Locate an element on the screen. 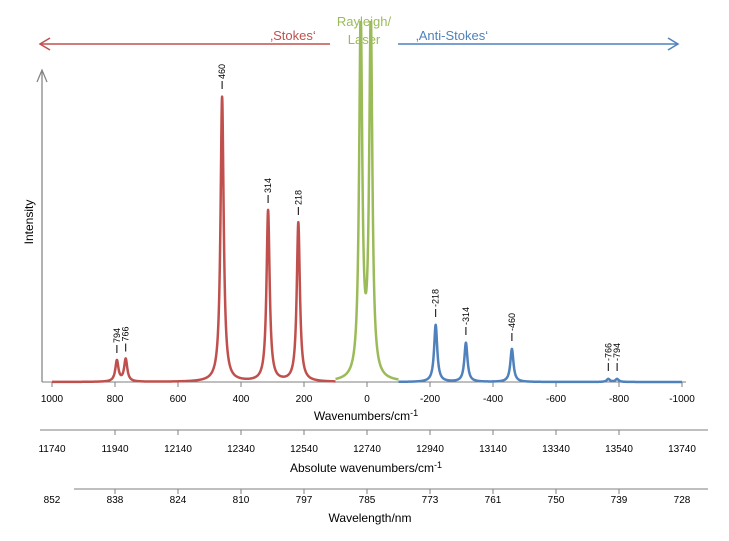 The image size is (729, 541). wavelength-ticks: 852 838 824 810 797 785 773 761 750 739 728 is located at coordinates (367, 497).